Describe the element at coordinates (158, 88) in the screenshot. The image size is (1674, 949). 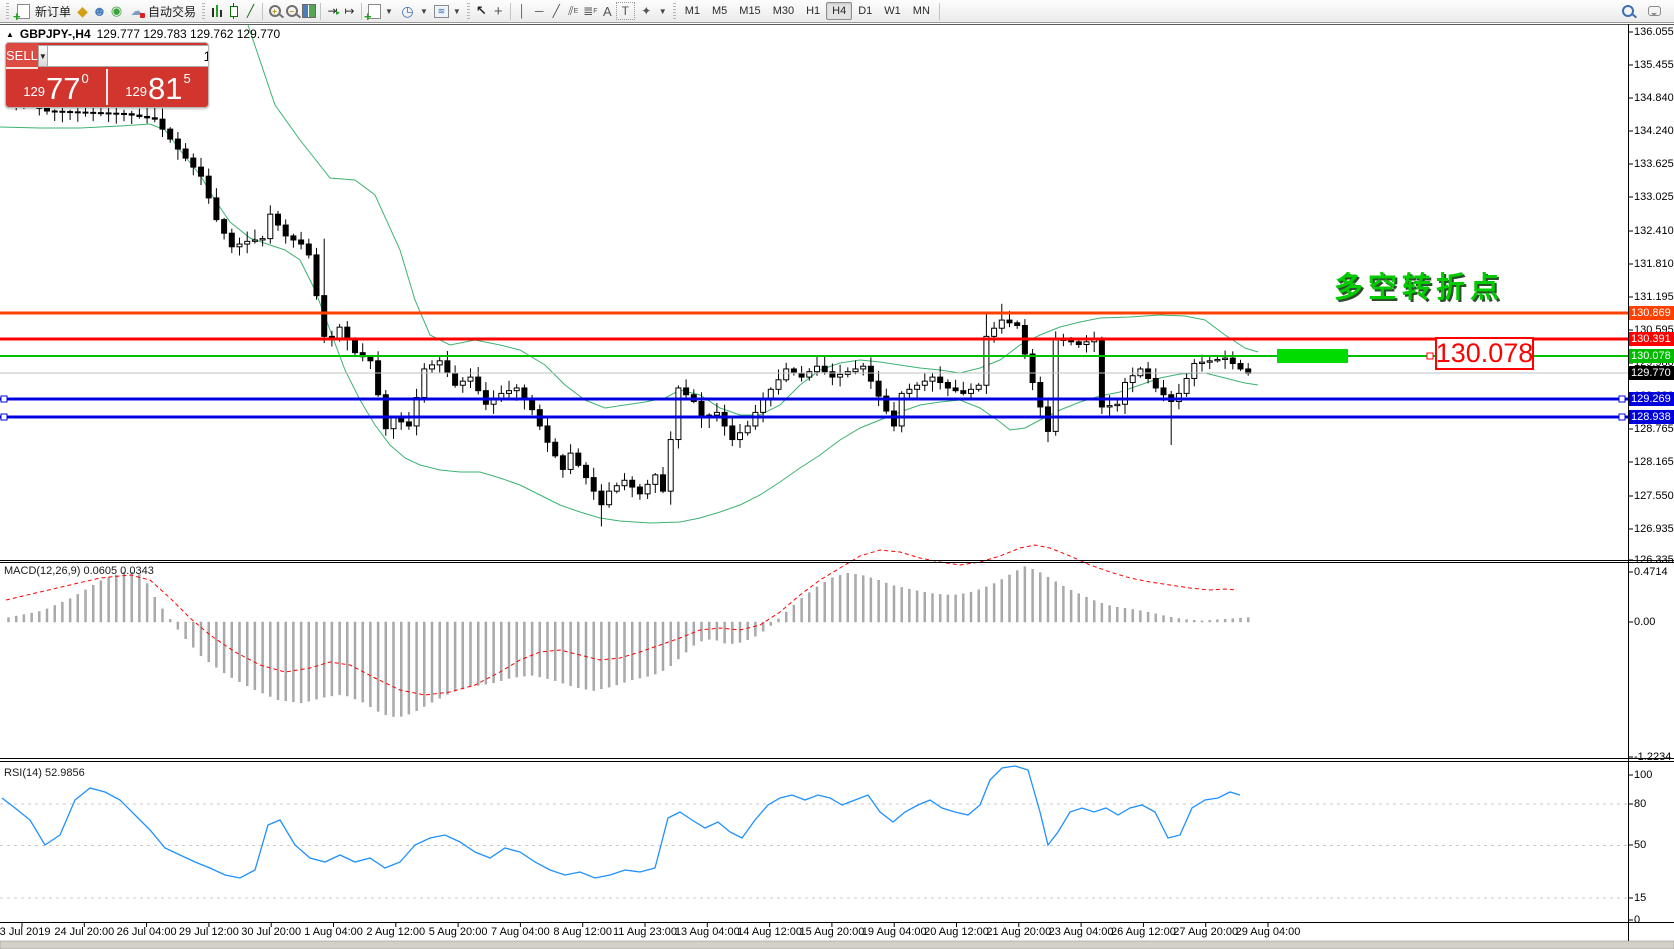
I see `buy-price: 129 81 5` at that location.